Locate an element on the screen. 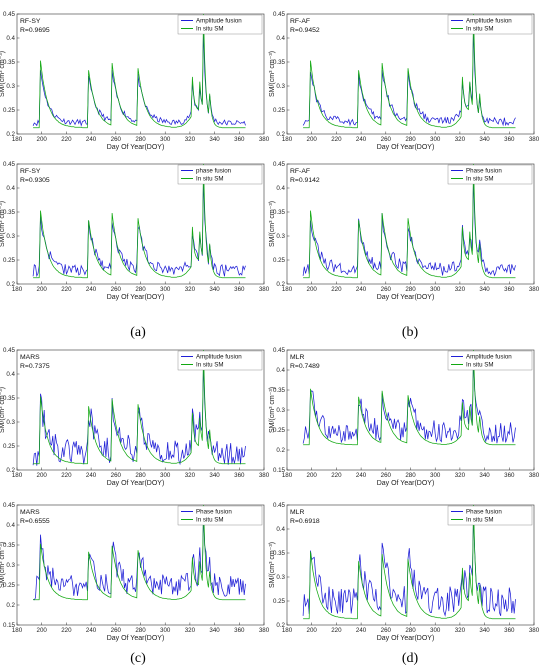  model-label: RF-SY is located at coordinates (30, 21).